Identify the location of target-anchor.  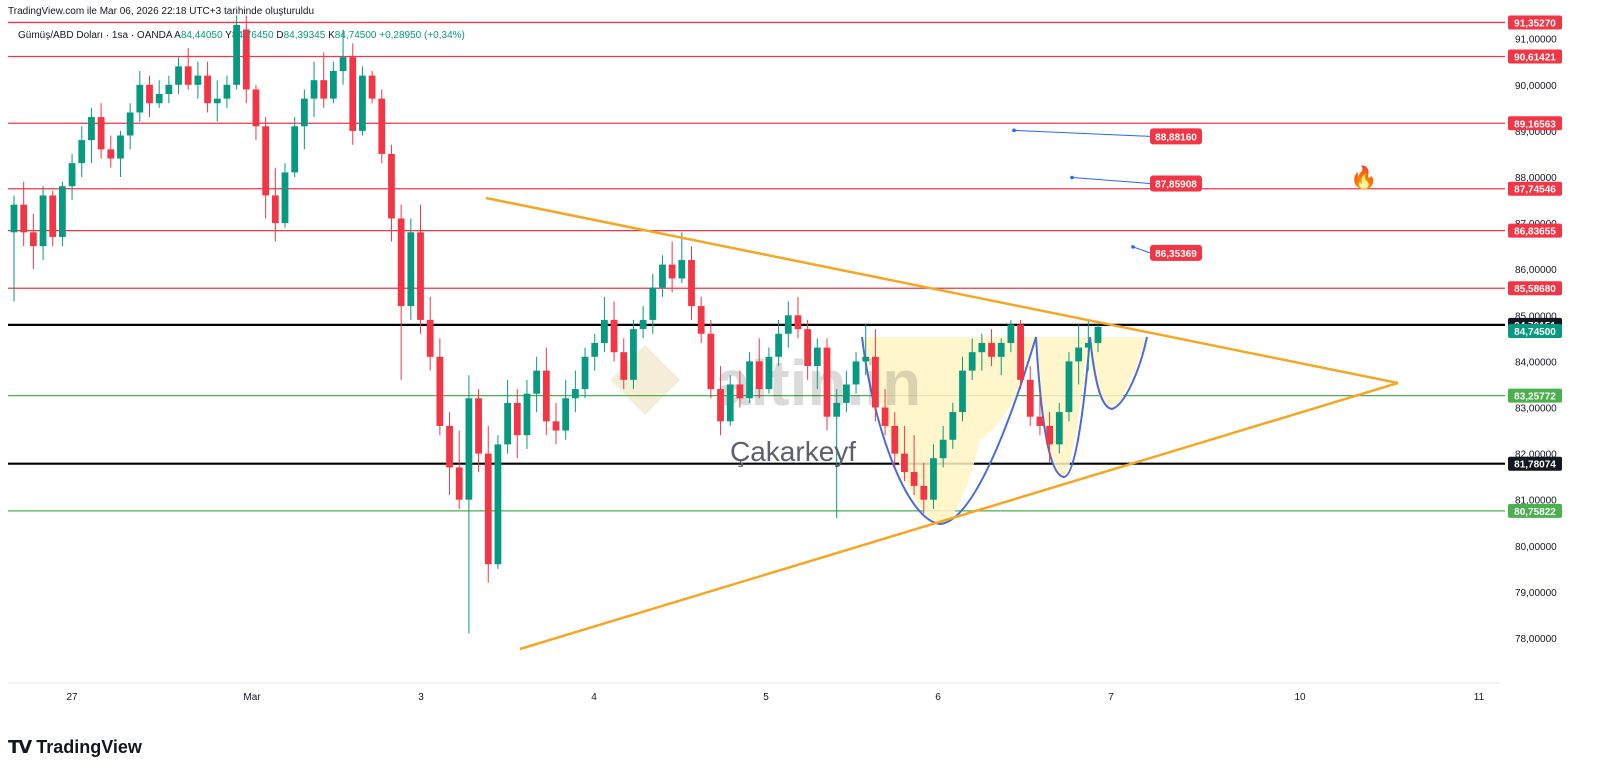
(1014, 130).